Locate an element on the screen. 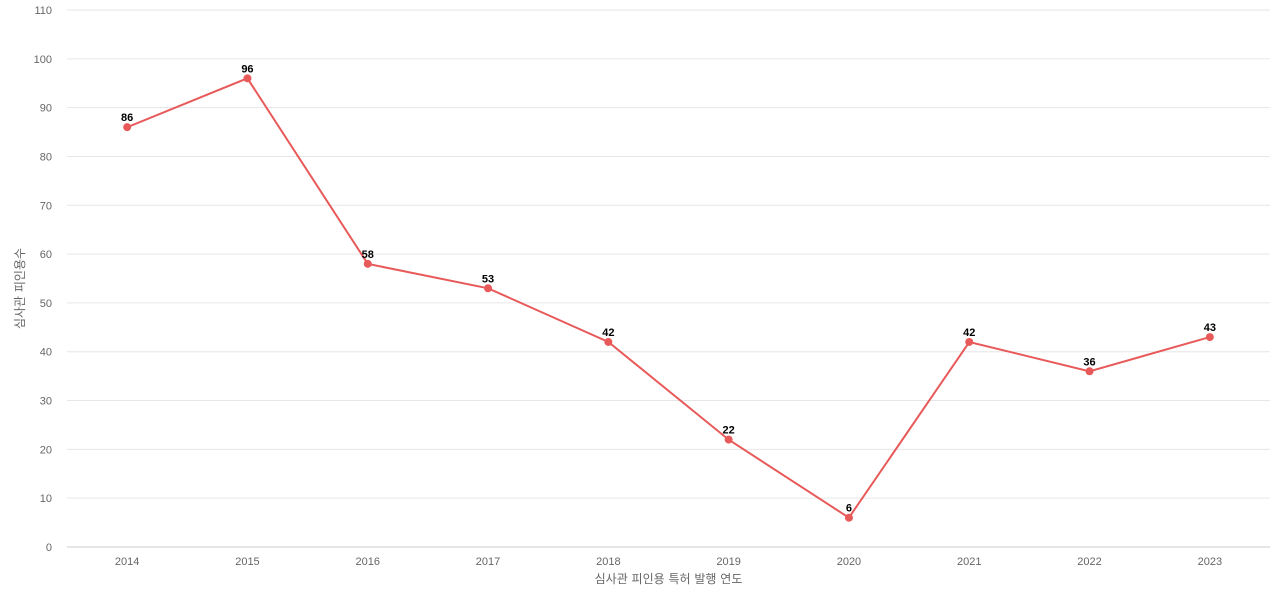 This screenshot has height=600, width=1280. data-label: 86 is located at coordinates (127, 118).